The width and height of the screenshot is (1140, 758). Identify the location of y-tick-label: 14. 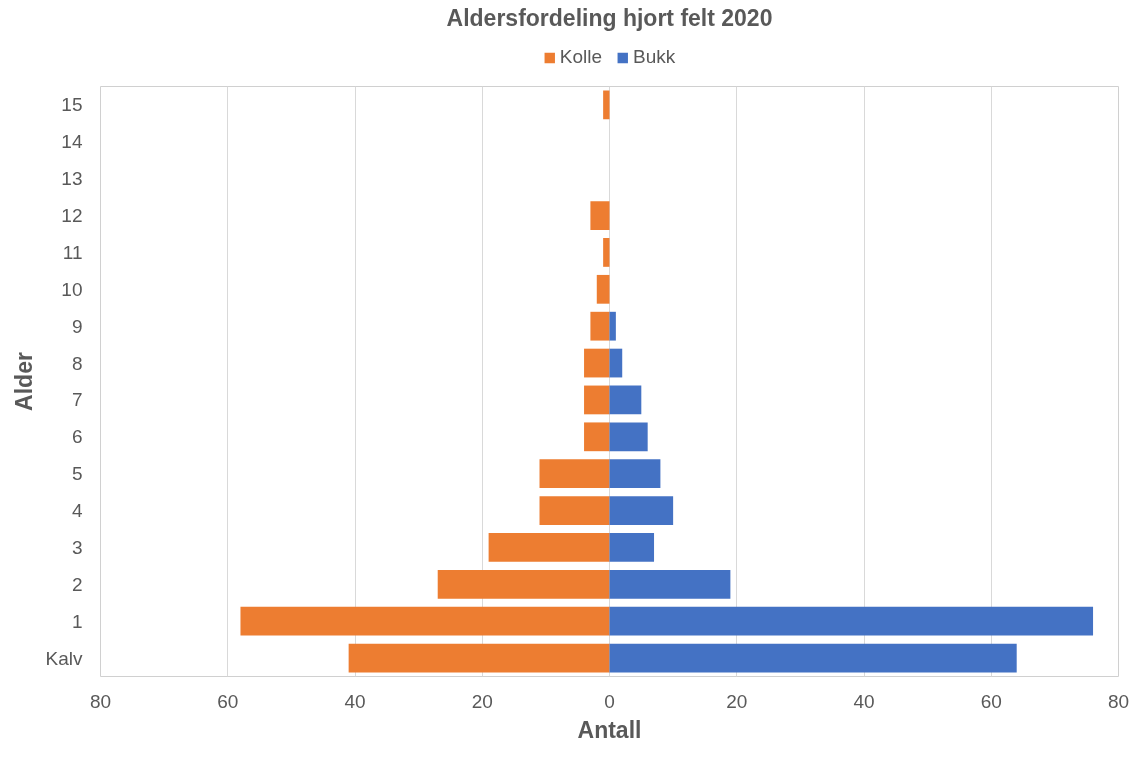
(72, 142).